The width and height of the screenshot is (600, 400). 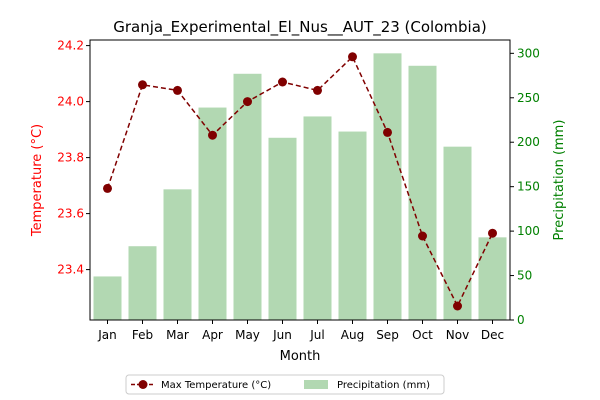 What do you see at coordinates (422, 193) in the screenshot?
I see `bar-oct` at bounding box center [422, 193].